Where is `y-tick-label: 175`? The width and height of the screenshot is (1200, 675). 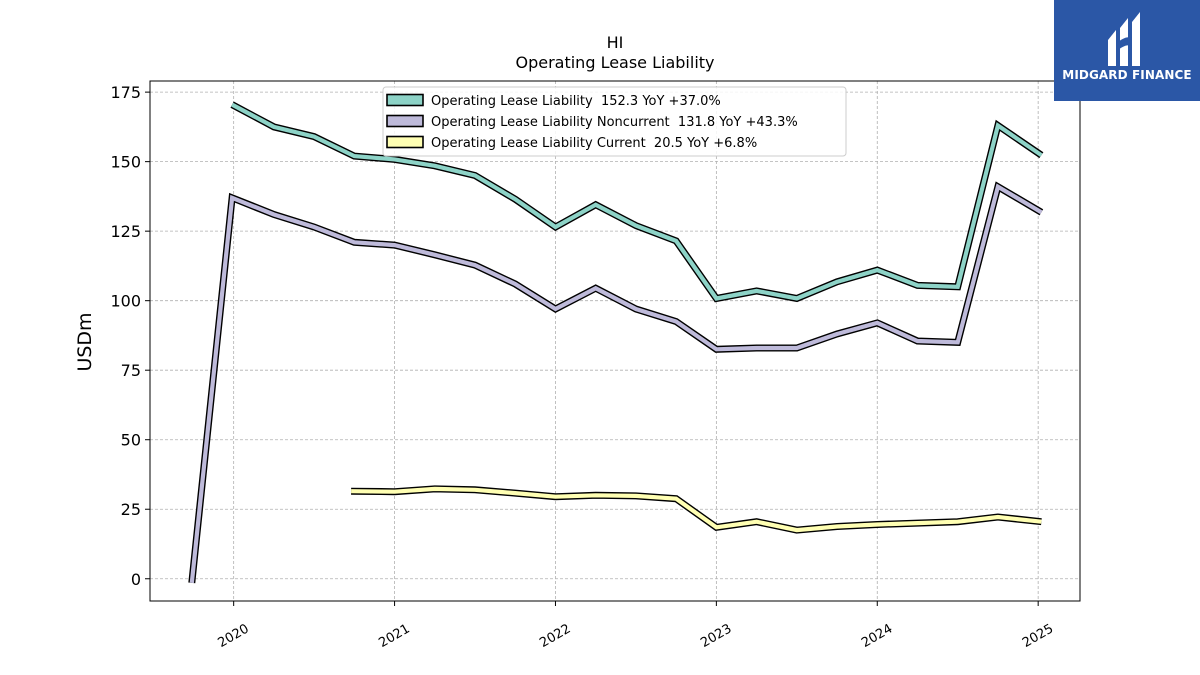 y-tick-label: 175 is located at coordinates (125, 92).